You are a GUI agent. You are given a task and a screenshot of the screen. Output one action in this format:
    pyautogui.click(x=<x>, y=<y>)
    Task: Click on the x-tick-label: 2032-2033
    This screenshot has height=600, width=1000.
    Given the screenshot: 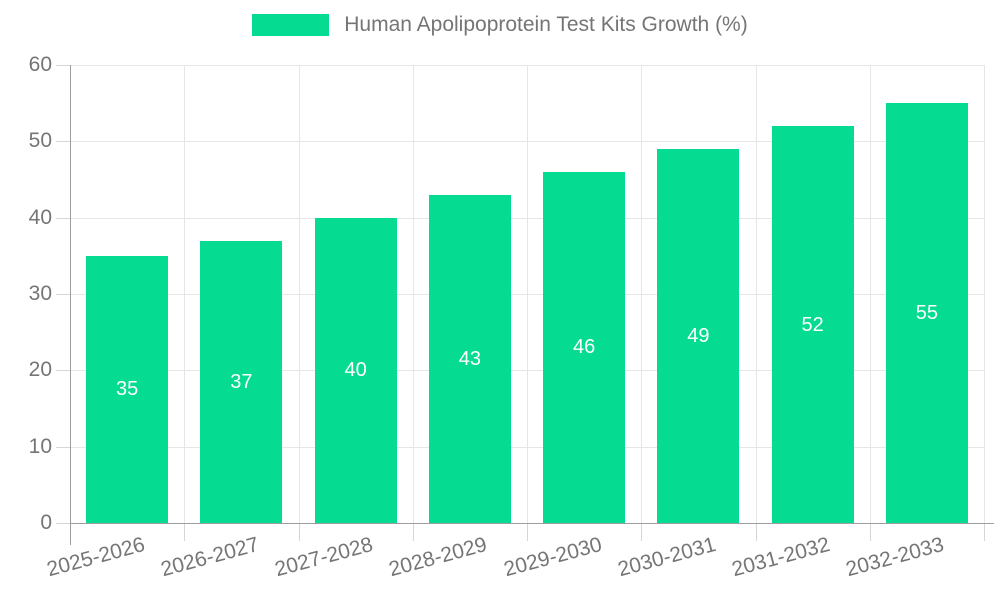 What is the action you would take?
    pyautogui.click(x=895, y=557)
    